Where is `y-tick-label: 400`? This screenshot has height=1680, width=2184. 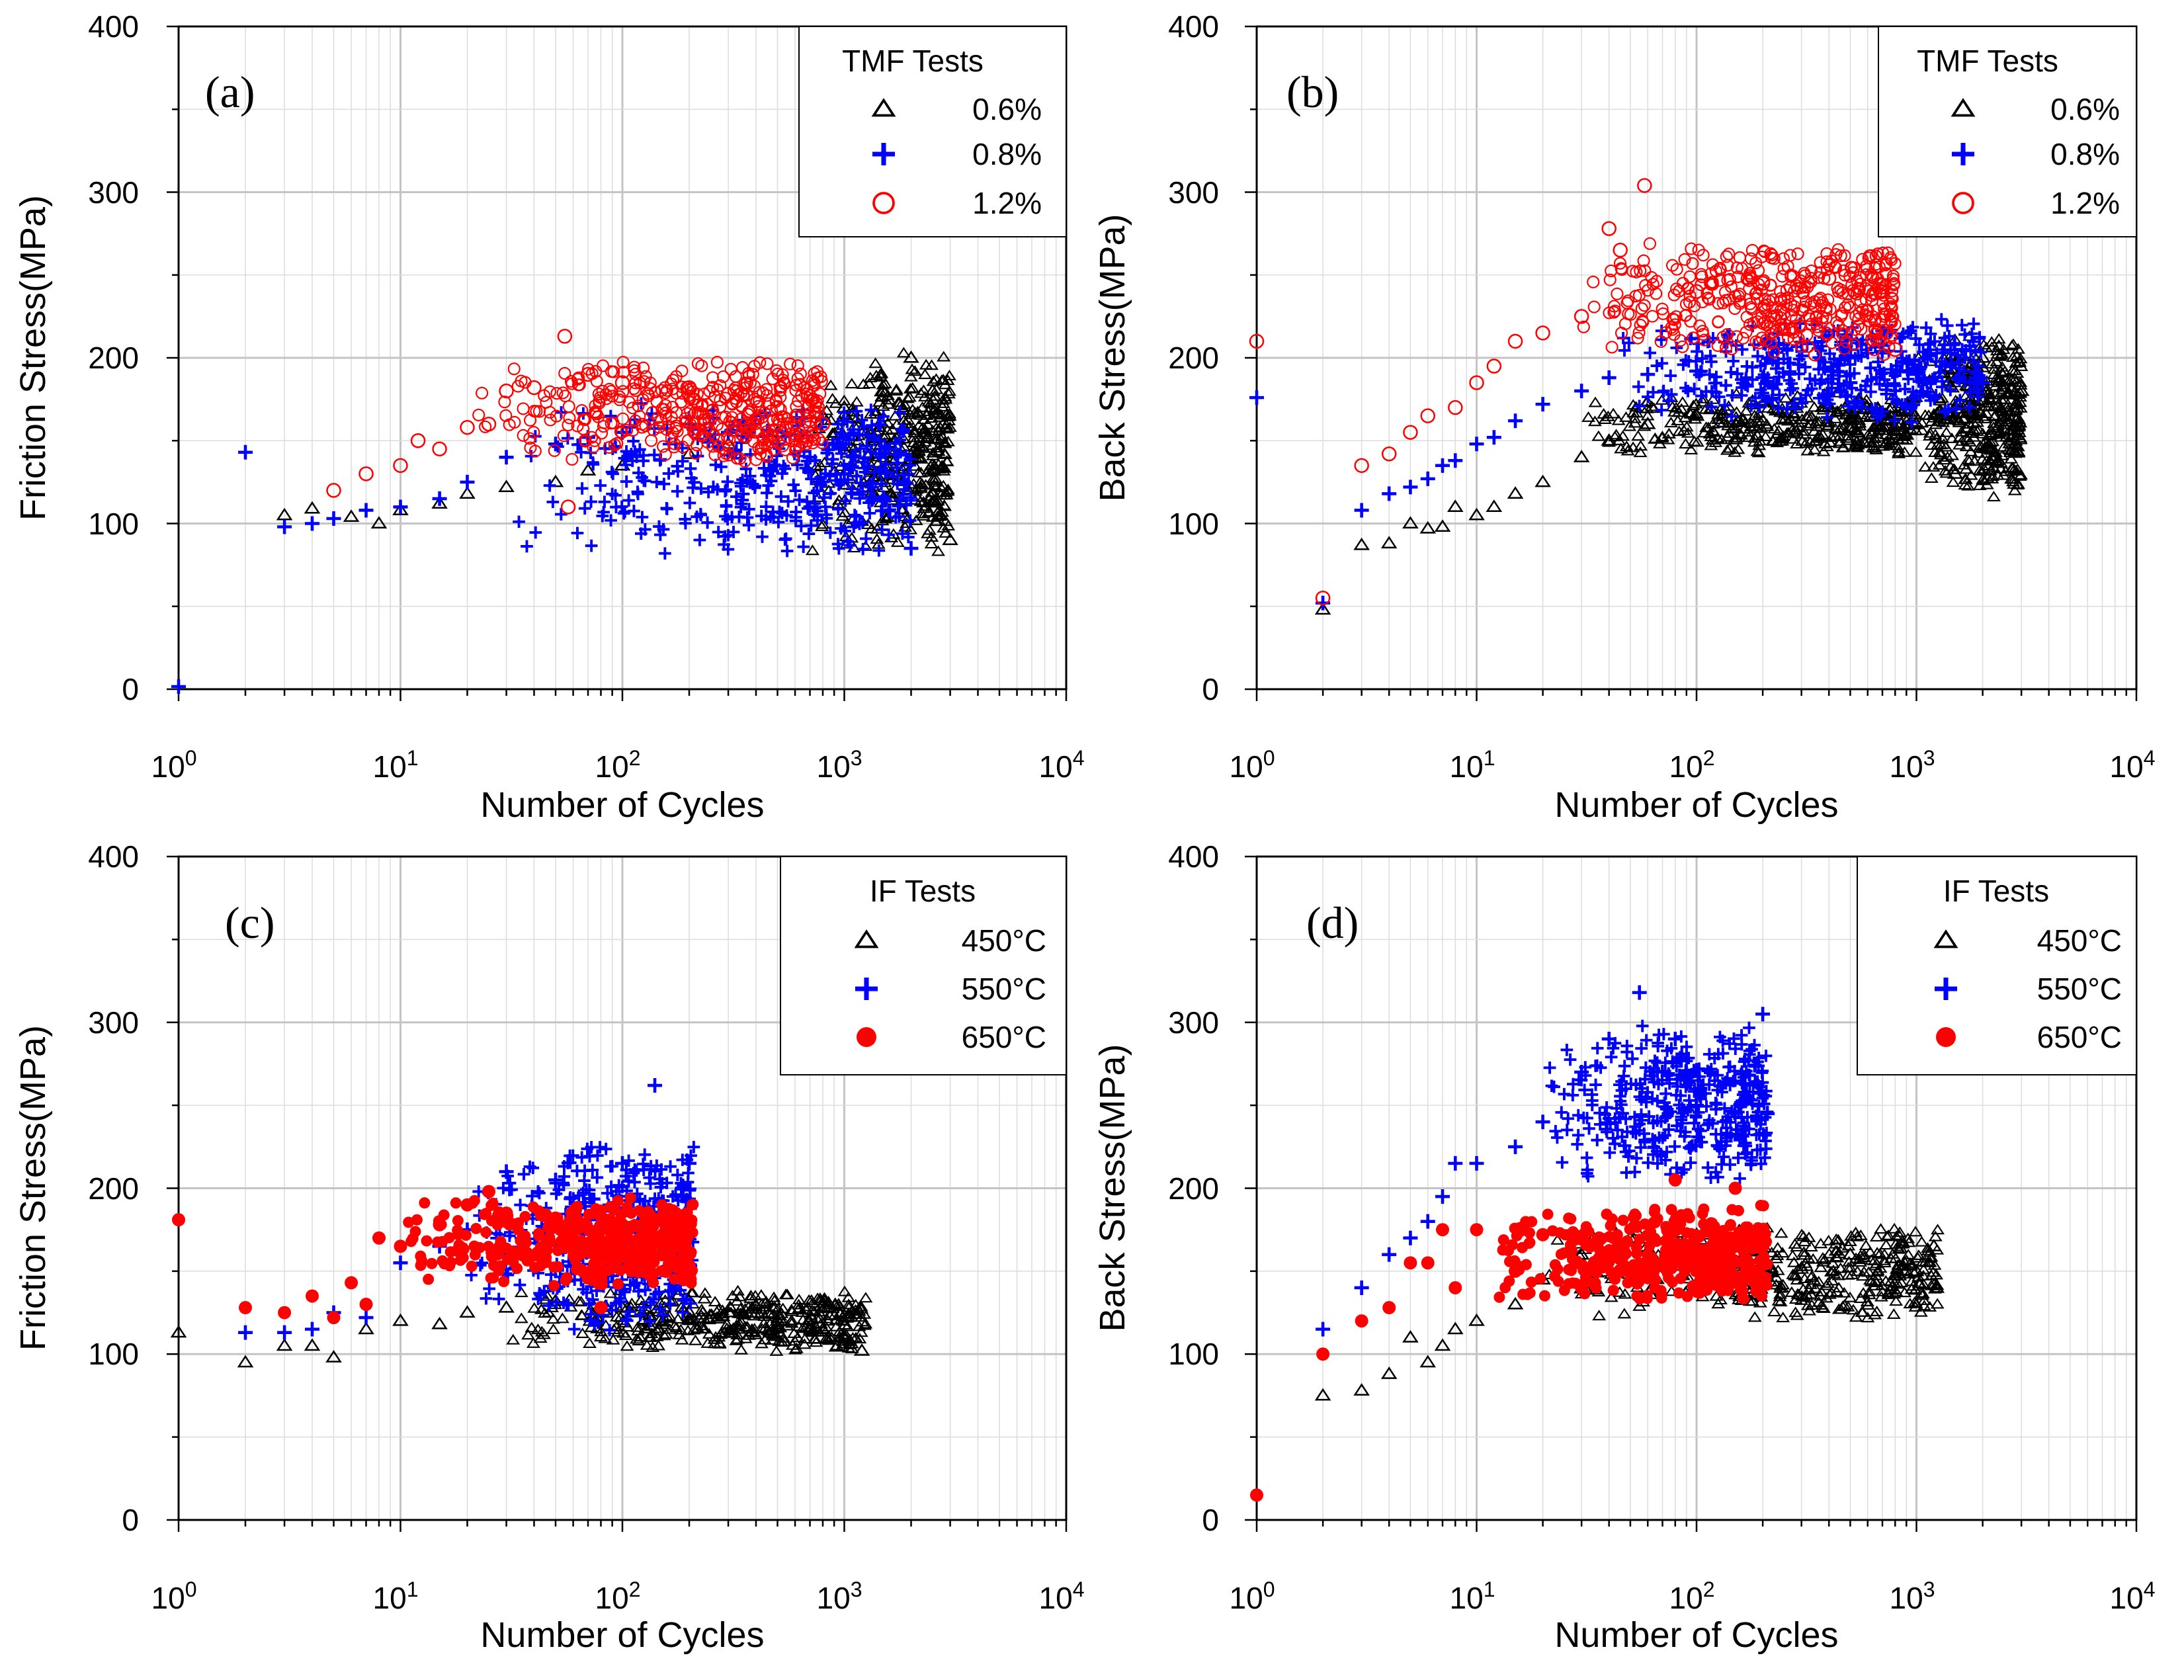
y-tick-label: 400 is located at coordinates (1193, 26).